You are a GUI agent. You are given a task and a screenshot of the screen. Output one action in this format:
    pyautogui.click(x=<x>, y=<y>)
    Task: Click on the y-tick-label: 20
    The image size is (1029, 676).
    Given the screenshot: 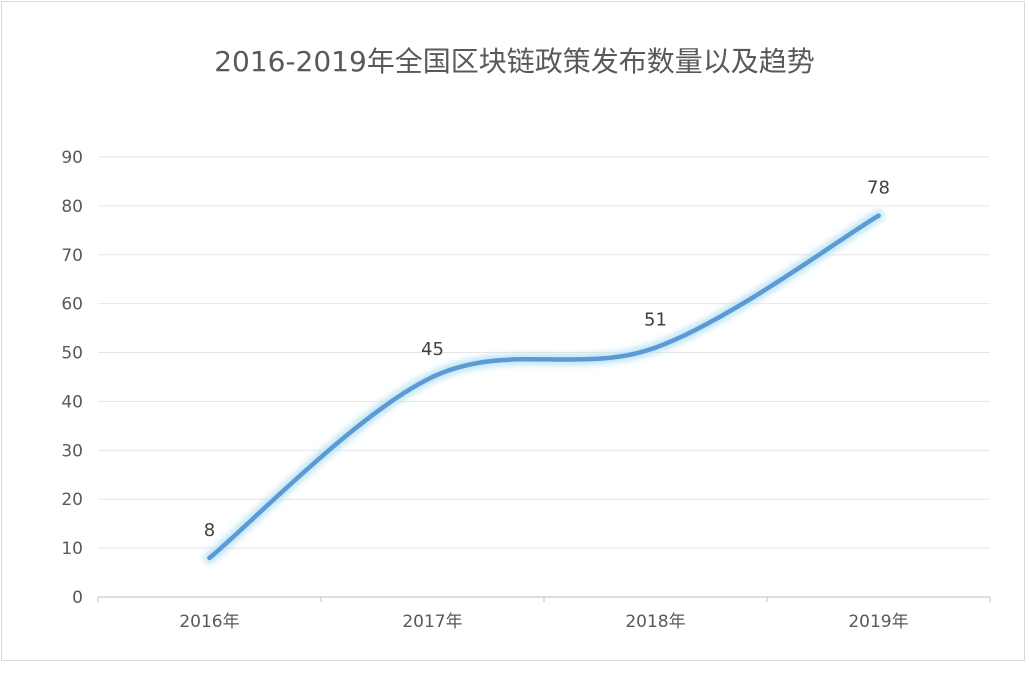 What is the action you would take?
    pyautogui.click(x=72, y=500)
    